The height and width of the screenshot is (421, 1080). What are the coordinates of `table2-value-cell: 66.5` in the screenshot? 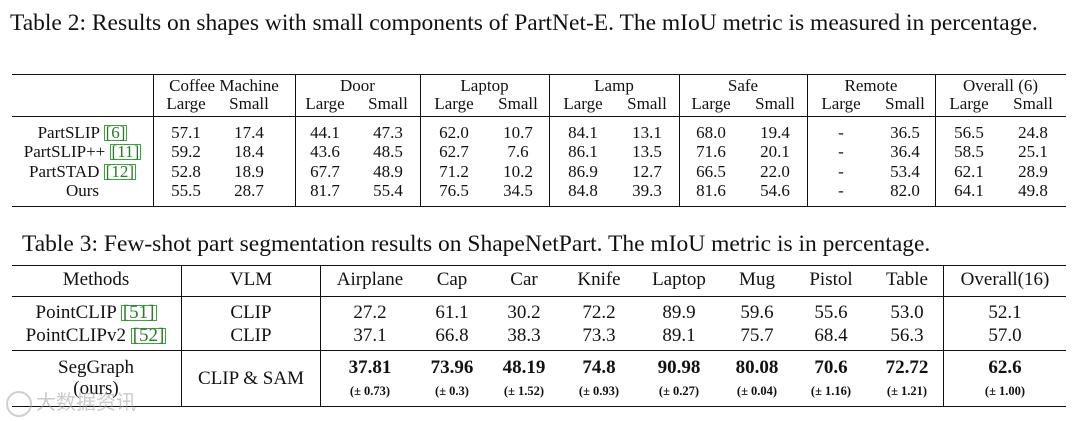 It's located at (711, 171).